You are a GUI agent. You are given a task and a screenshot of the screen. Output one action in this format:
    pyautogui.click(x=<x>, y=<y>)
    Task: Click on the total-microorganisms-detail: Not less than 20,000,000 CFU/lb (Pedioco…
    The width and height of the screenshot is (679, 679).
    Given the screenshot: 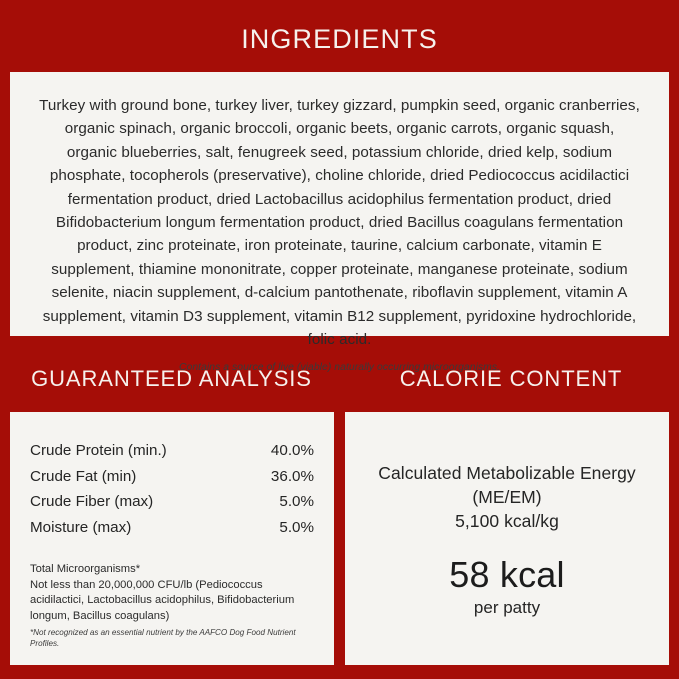 What is the action you would take?
    pyautogui.click(x=162, y=600)
    